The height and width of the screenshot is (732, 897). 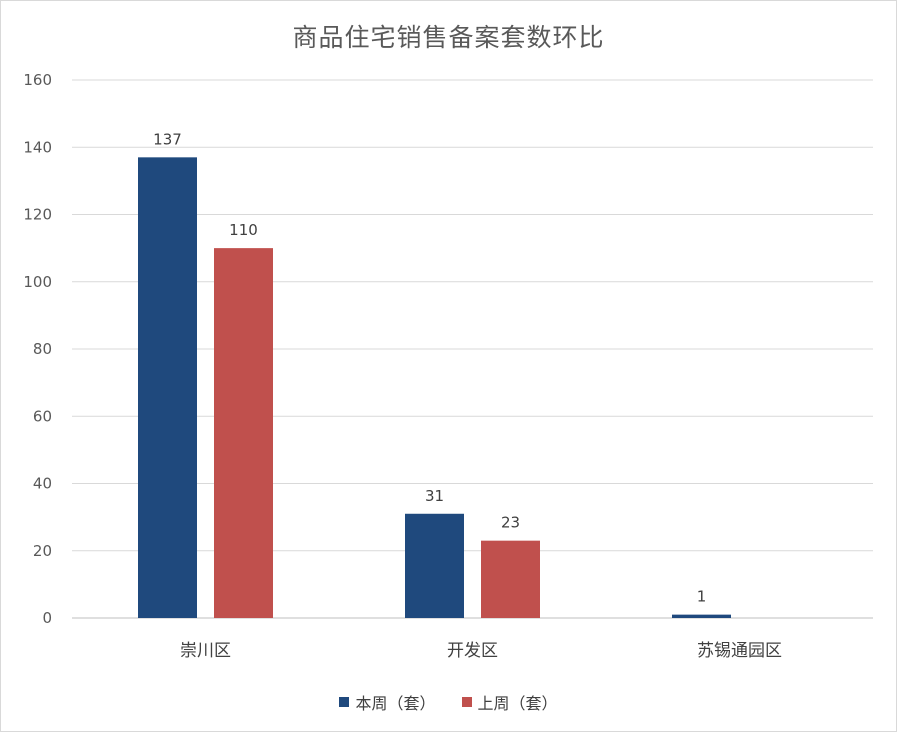 I want to click on y-tick-label: 140, so click(x=37, y=147).